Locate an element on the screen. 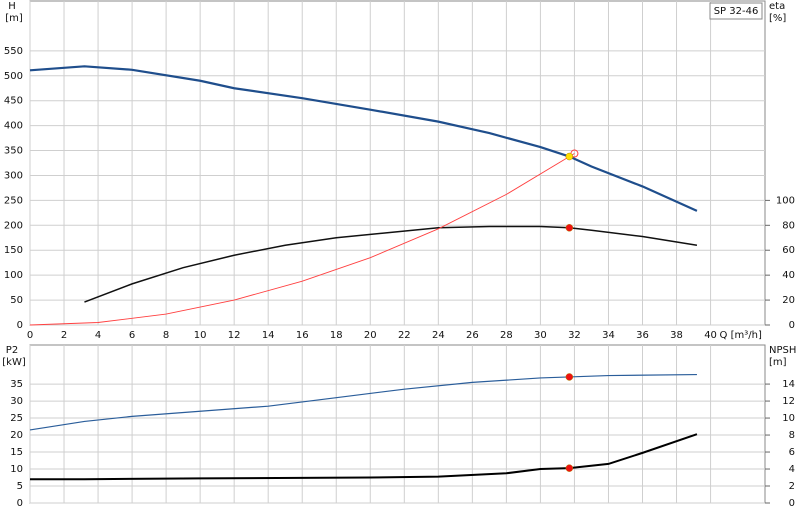 This screenshot has height=520, width=800. x-tick-label: 16 is located at coordinates (302, 335).